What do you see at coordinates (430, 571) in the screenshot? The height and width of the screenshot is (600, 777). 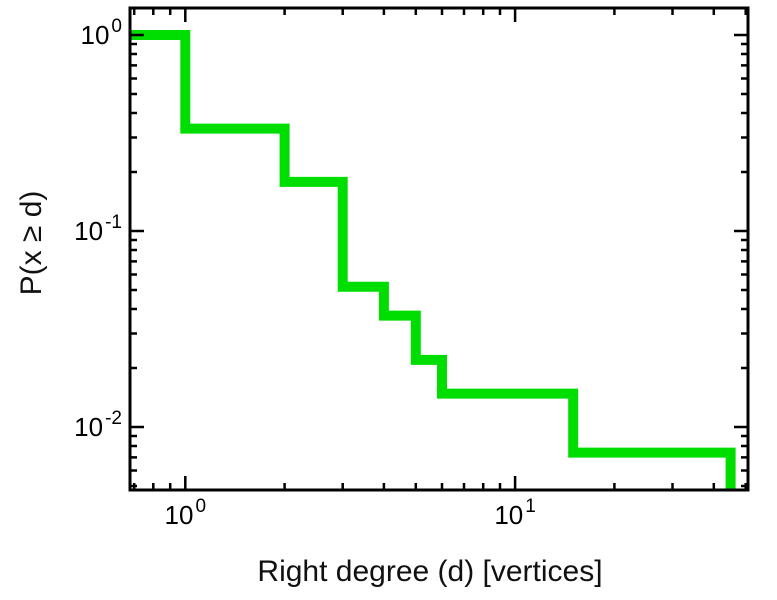 I see `x-axis-label: Right degree (d) [vertices]` at bounding box center [430, 571].